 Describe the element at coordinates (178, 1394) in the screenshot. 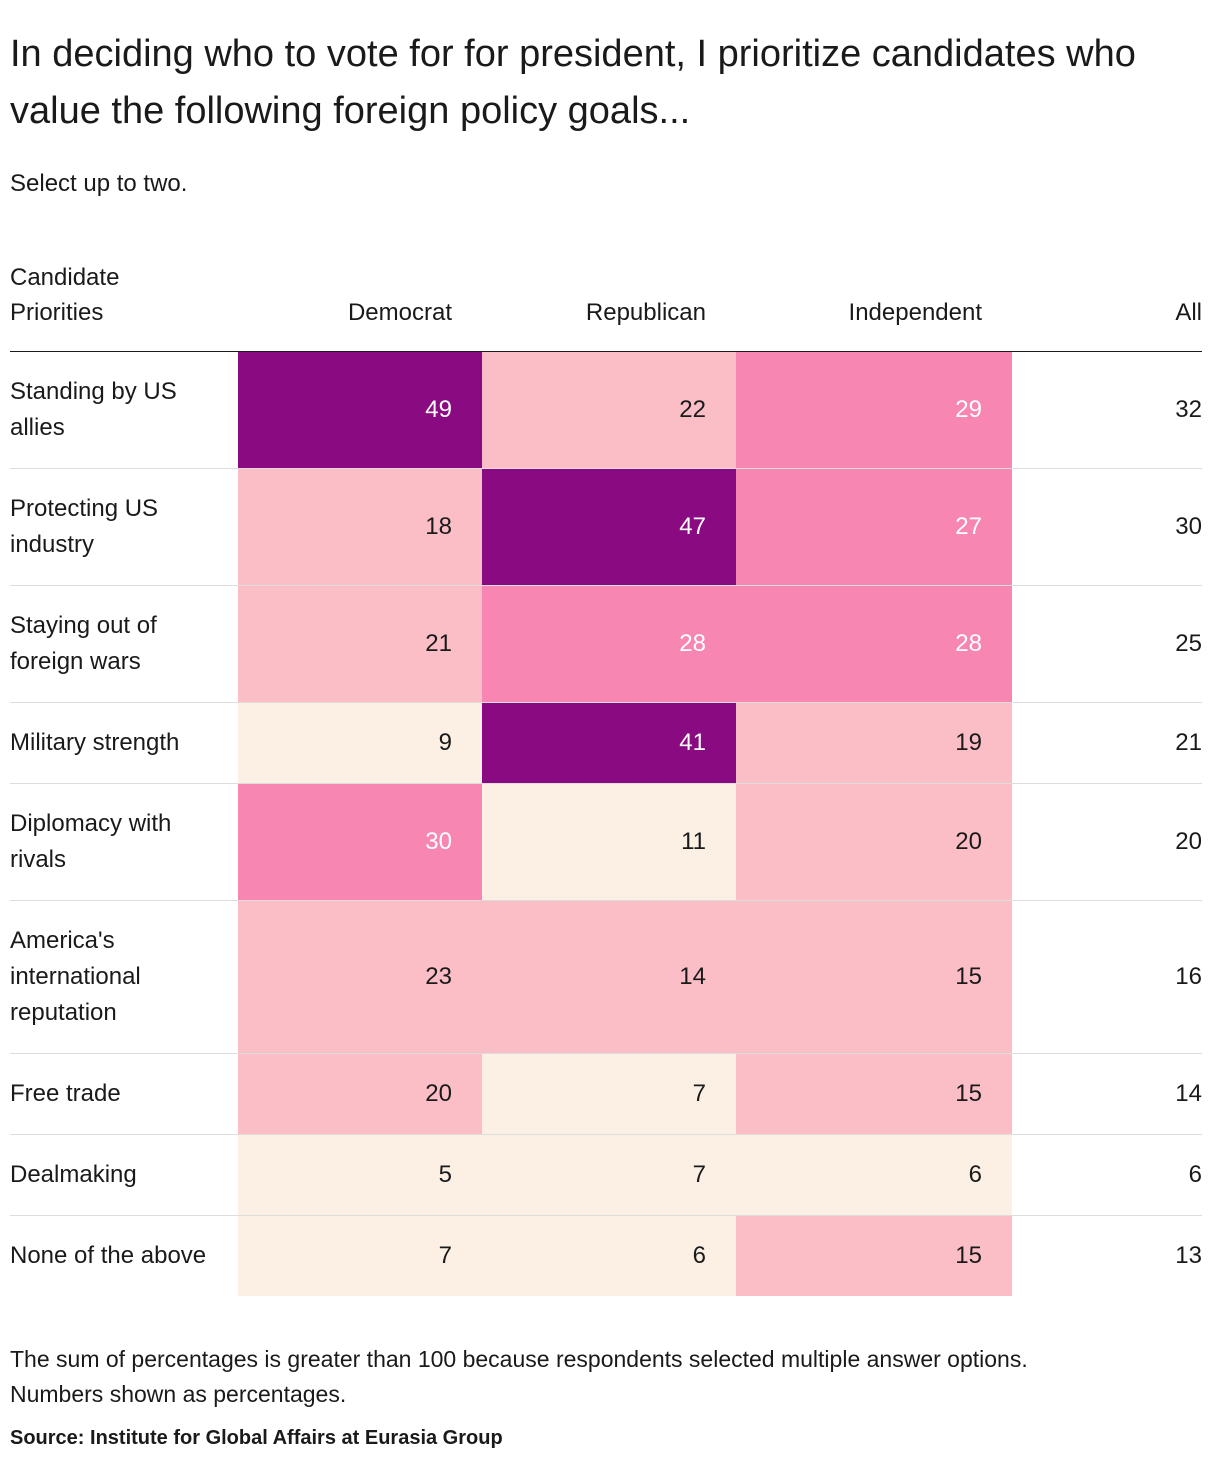

I see `footnote-line-2: Numbers shown as percentages.` at that location.